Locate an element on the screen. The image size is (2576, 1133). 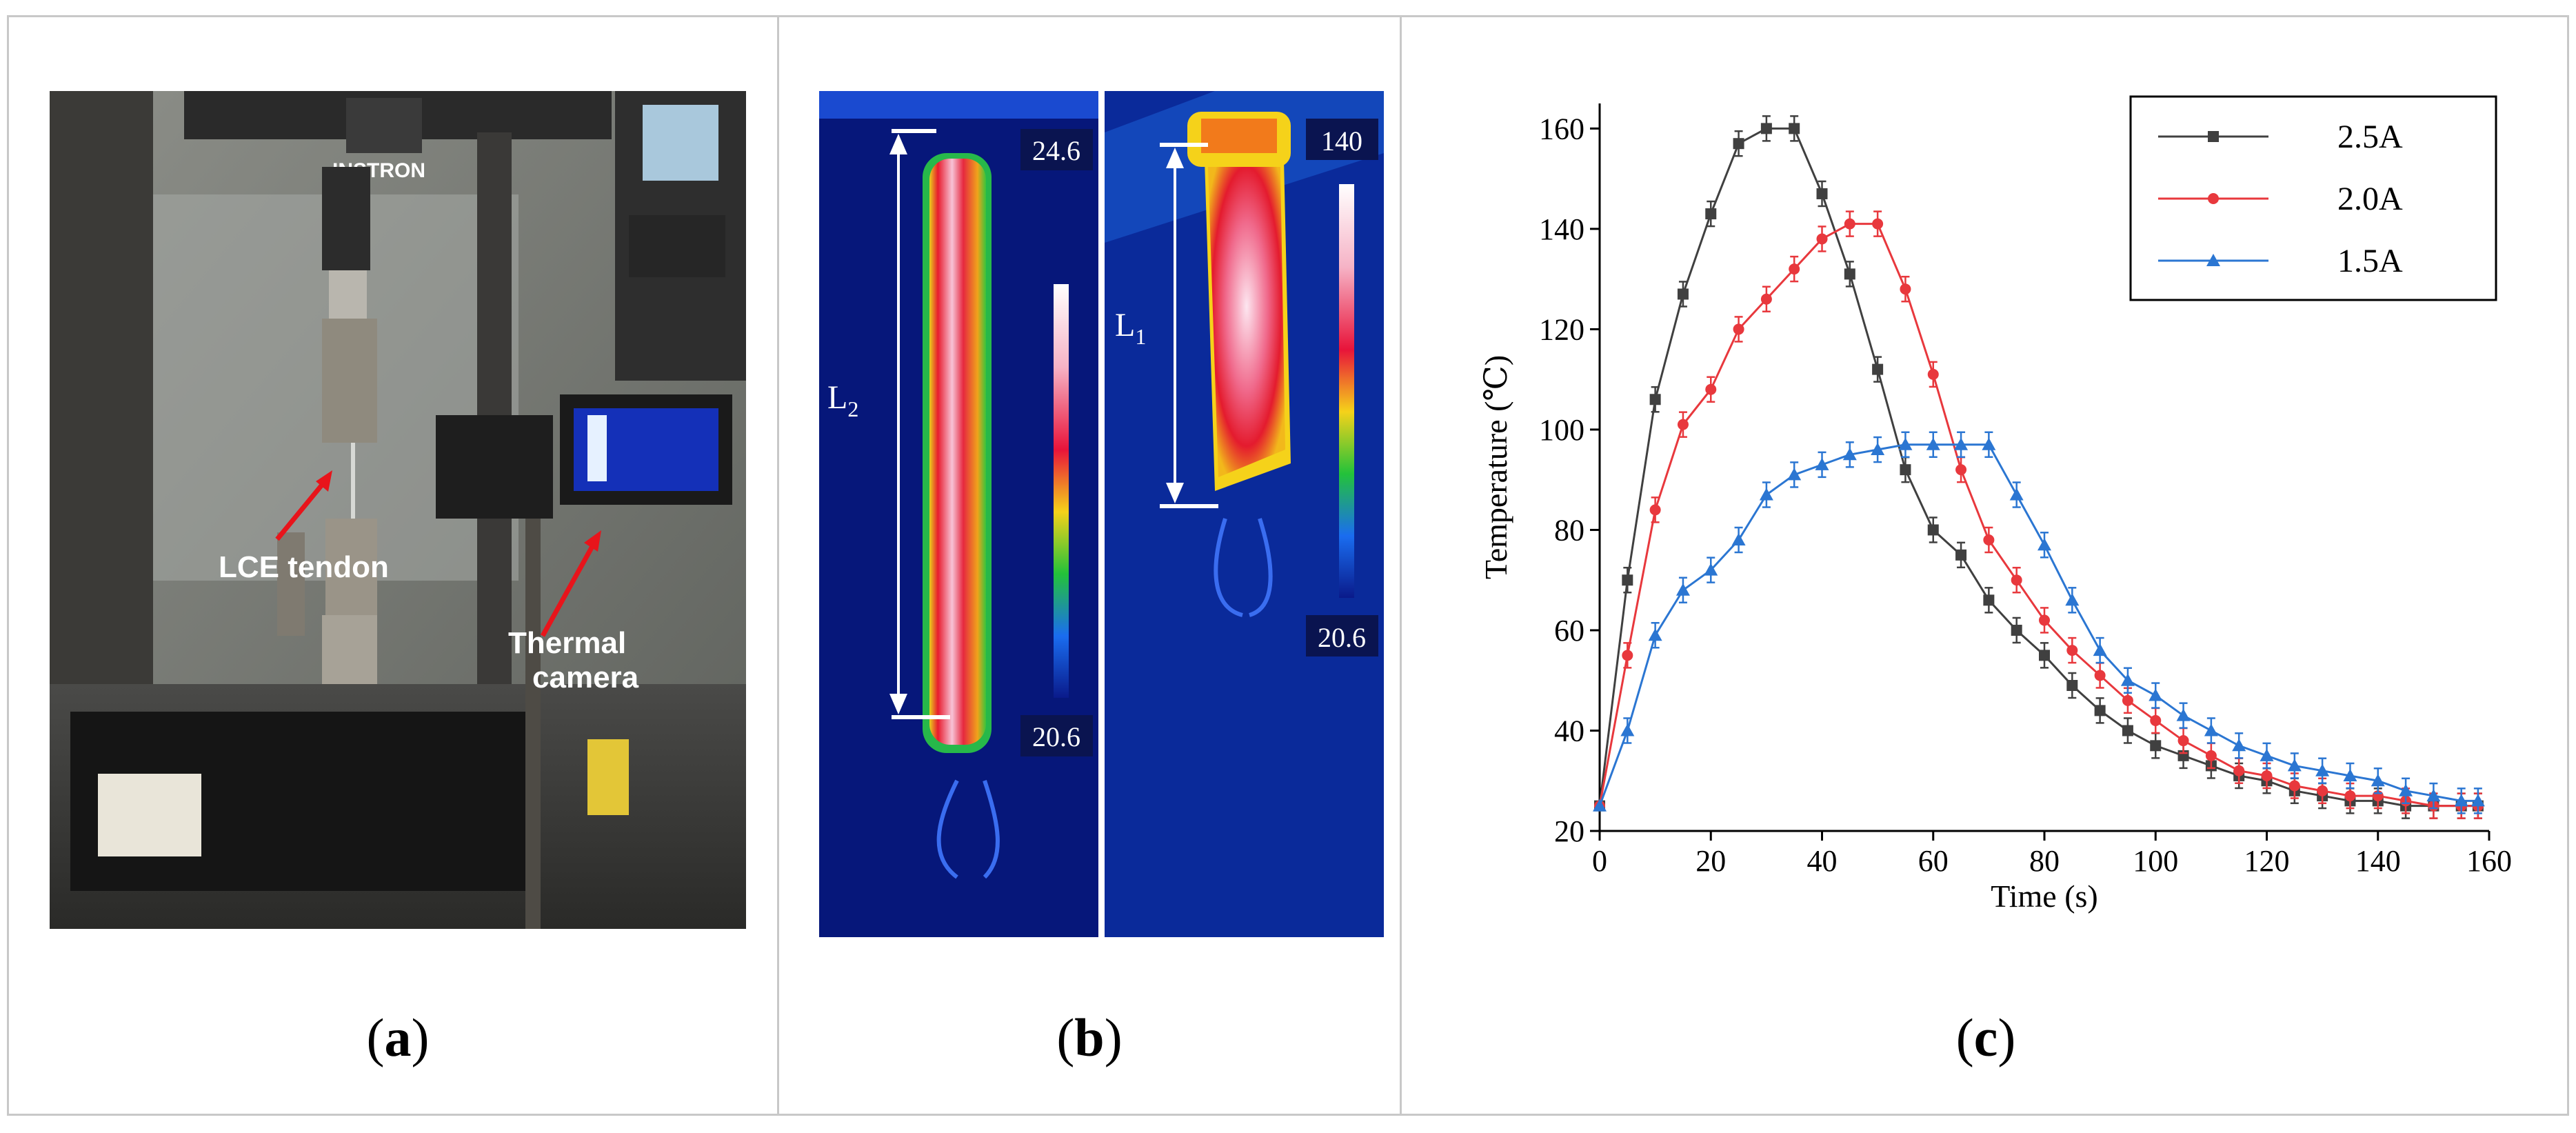
series-1-5A is located at coordinates (2039, 622).